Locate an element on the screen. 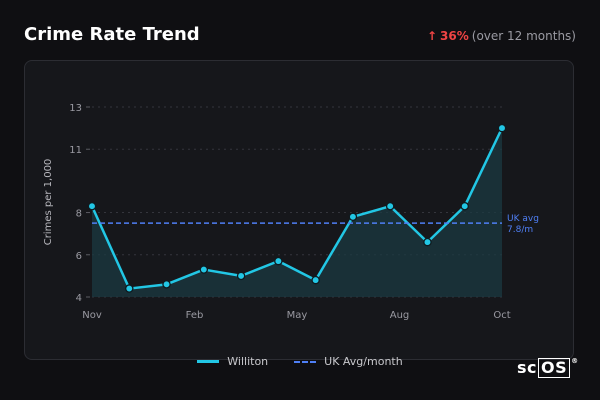 This screenshot has height=400, width=600. x-tick-label: Oct is located at coordinates (501, 315).